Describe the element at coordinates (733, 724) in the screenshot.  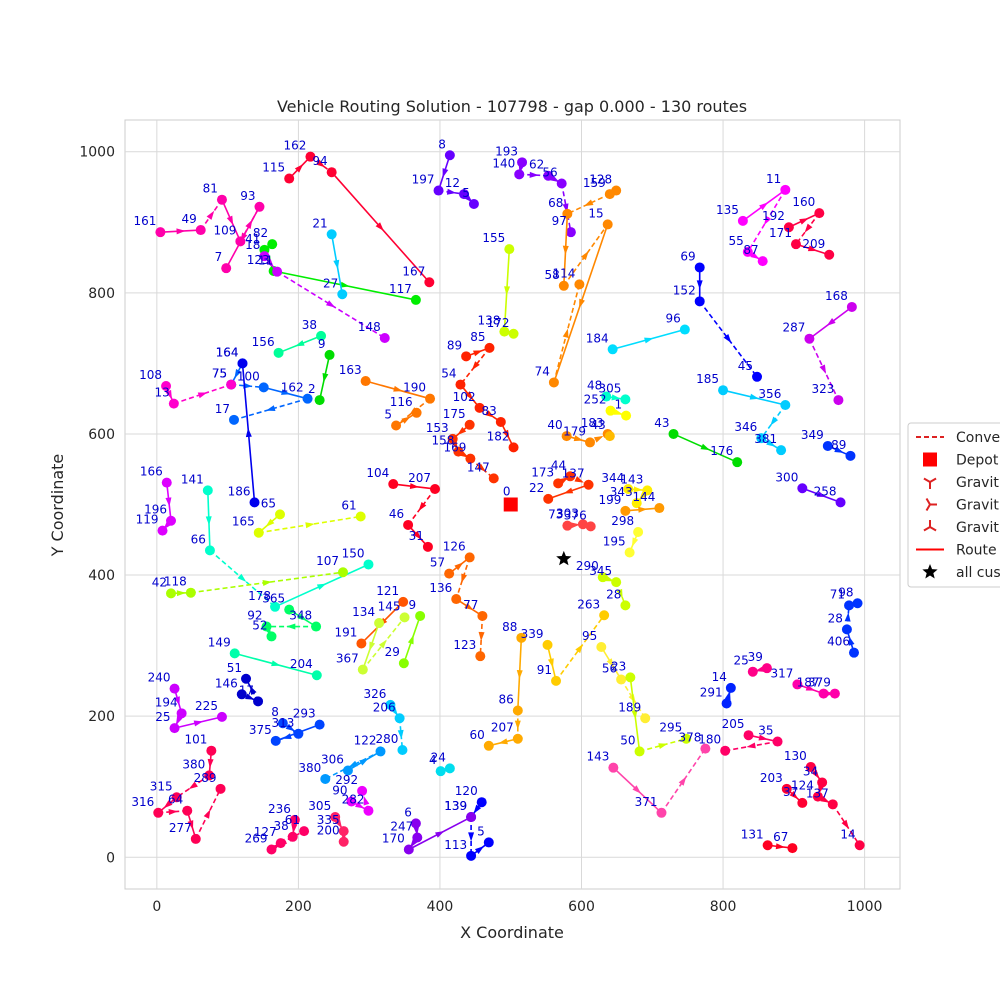
I see `customer-label: 205` at that location.